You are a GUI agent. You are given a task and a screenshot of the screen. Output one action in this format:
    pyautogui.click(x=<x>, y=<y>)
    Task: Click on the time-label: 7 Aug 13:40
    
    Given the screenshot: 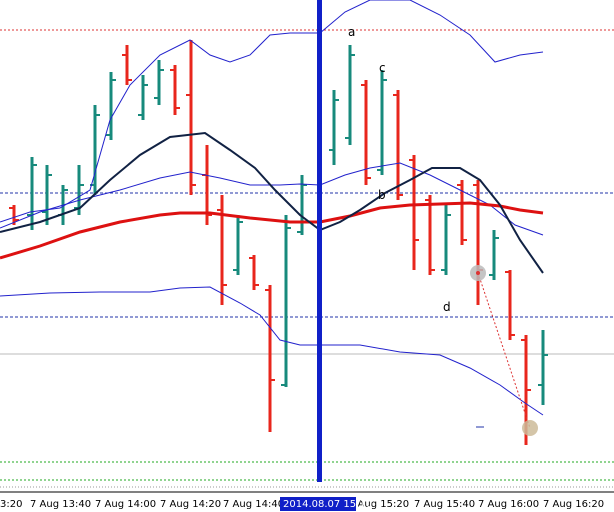 What is the action you would take?
    pyautogui.click(x=60, y=504)
    